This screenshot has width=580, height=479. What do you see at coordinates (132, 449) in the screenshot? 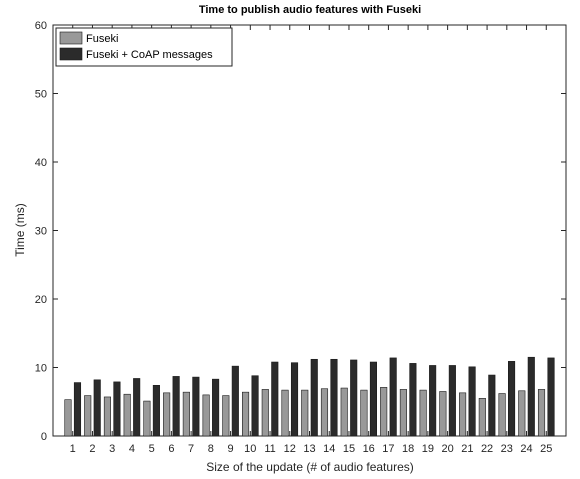
I see `x-tick-label: 4` at bounding box center [132, 449].